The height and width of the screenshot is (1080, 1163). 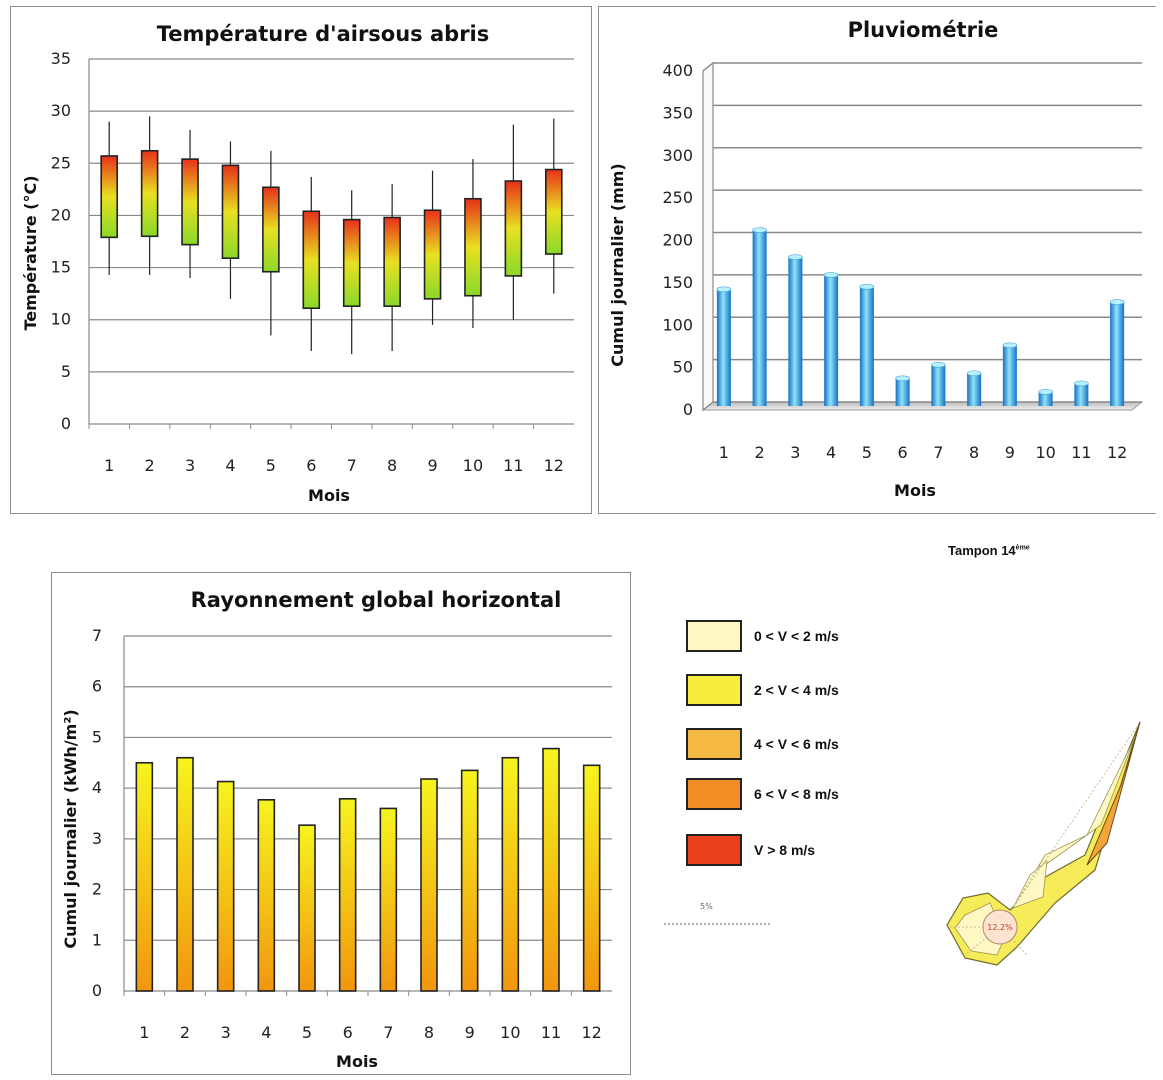 What do you see at coordinates (677, 155) in the screenshot?
I see `rainfall-y-tick-label: 300` at bounding box center [677, 155].